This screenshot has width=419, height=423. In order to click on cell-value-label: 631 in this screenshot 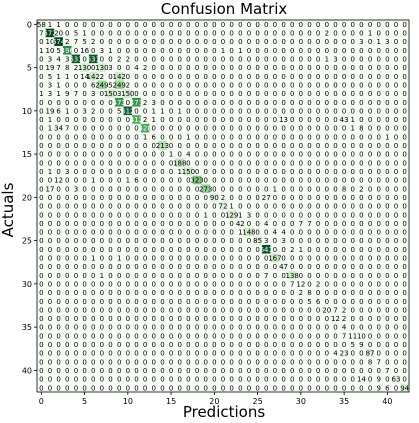, I will do `click(93, 60)`.